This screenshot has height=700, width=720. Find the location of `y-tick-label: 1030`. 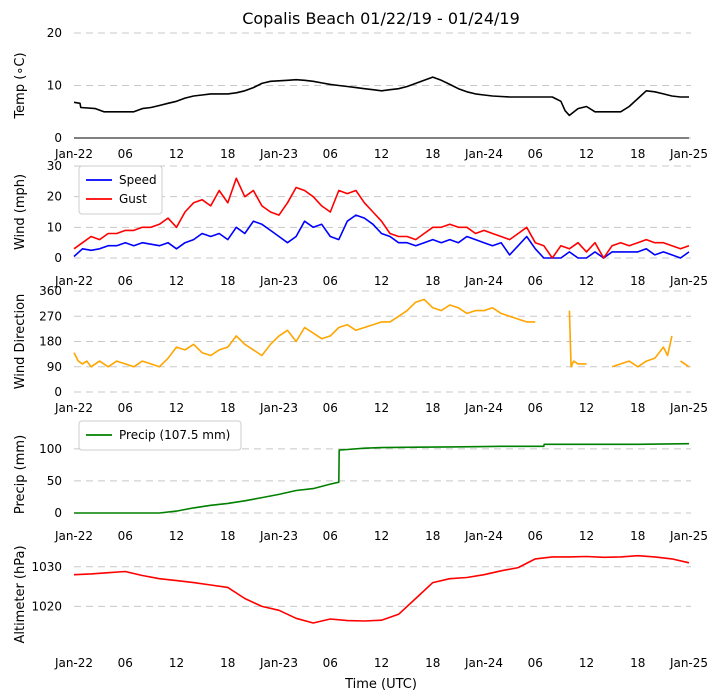

y-tick-label: 1030 is located at coordinates (46, 567).